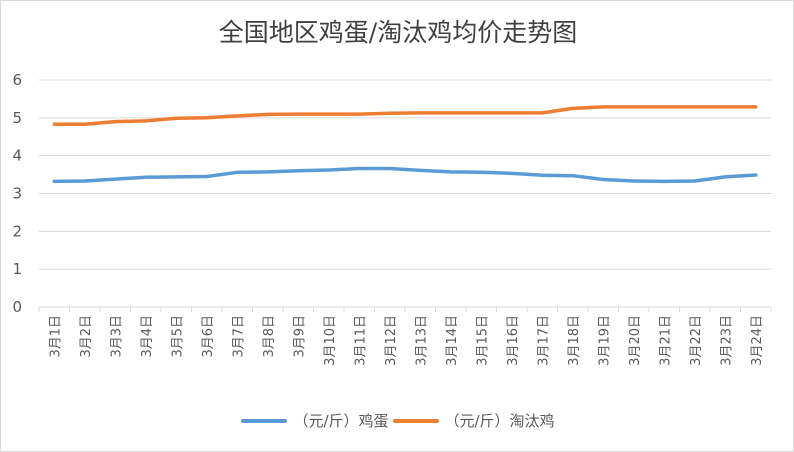  I want to click on y-tick-label: 2, so click(17, 231).